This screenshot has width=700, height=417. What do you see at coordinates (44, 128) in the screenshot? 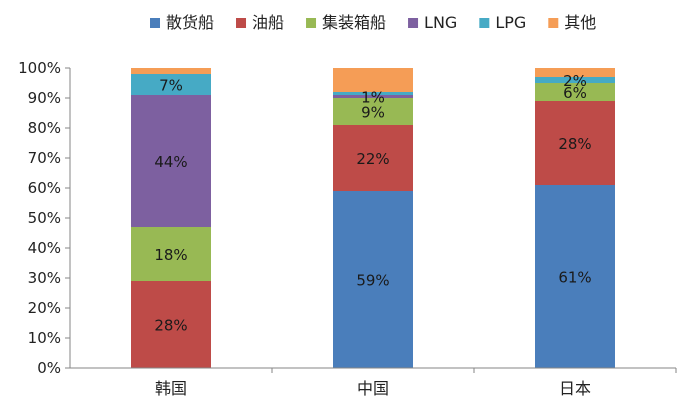
I see `y-tick-label: 80%` at bounding box center [44, 128].